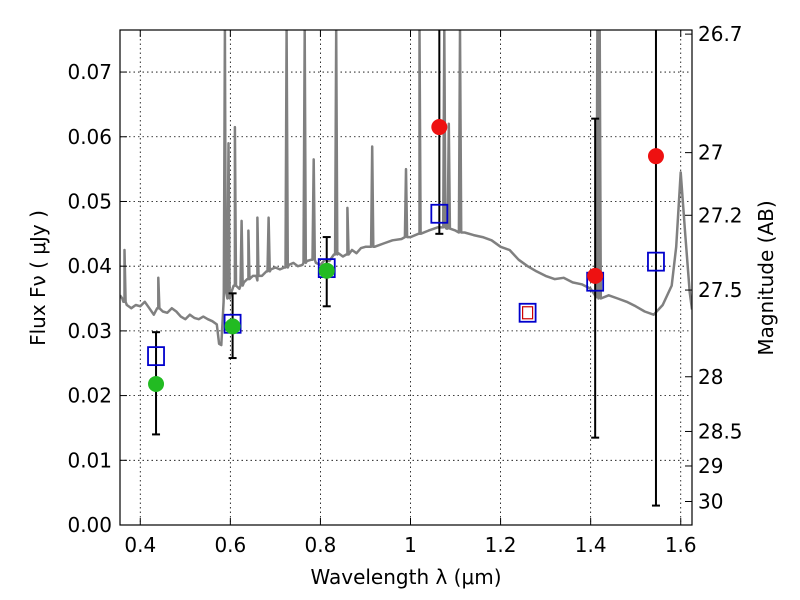 This screenshot has width=800, height=600. What do you see at coordinates (405, 577) in the screenshot?
I see `x-axis-title: Wavelength λ (μm)` at bounding box center [405, 577].